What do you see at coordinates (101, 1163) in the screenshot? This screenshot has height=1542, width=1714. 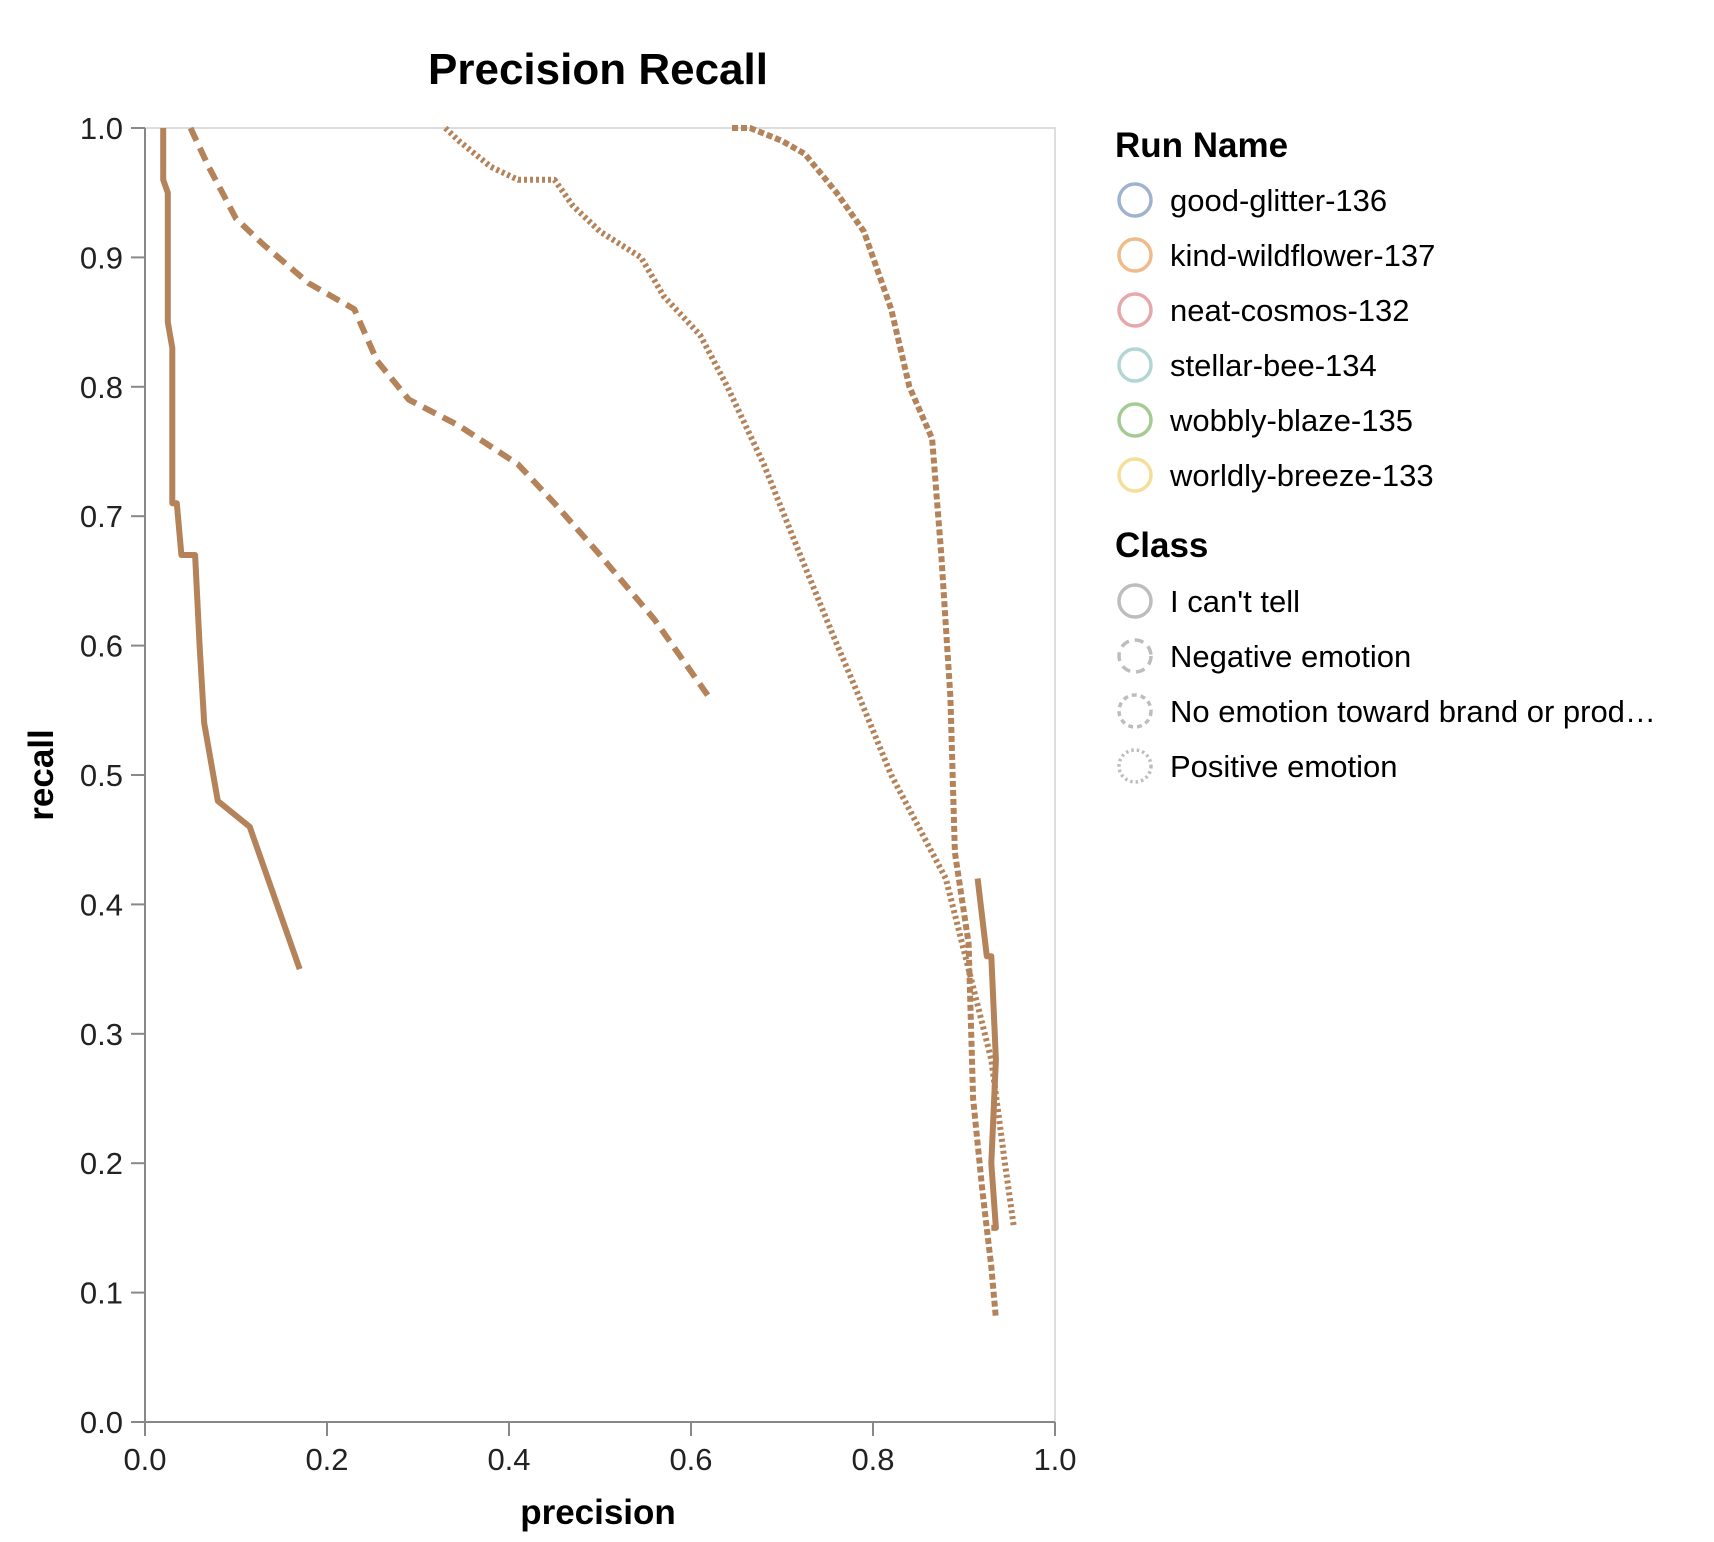 I see `y-tick-label: 0.2` at bounding box center [101, 1163].